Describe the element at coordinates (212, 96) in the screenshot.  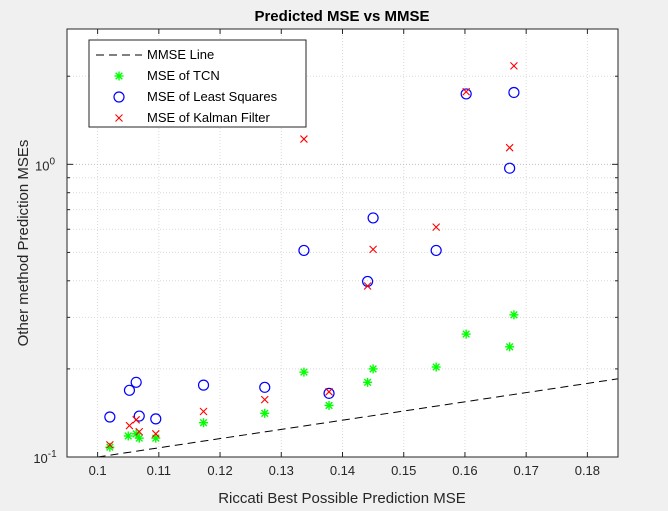
I see `legend-label-least-squares: MSE of Least Squares` at that location.